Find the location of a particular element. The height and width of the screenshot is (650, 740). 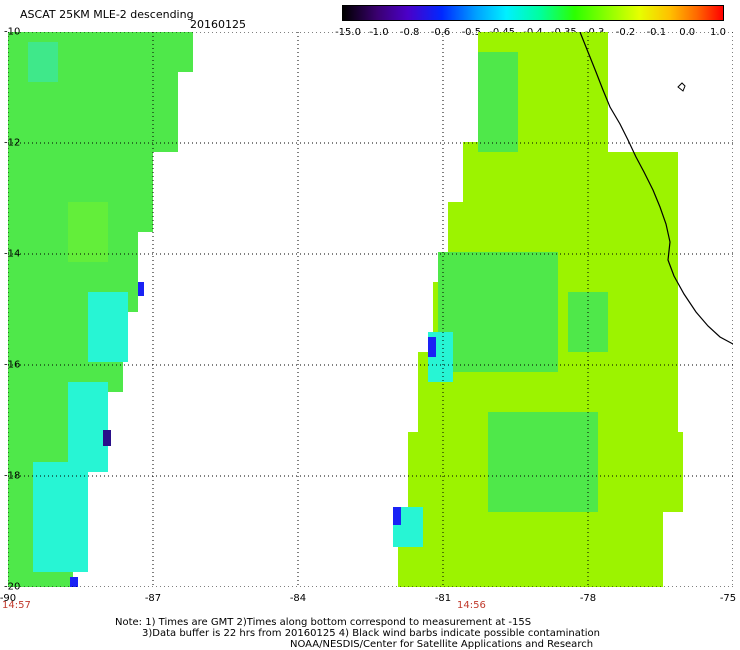

coastline is located at coordinates (656, 188).